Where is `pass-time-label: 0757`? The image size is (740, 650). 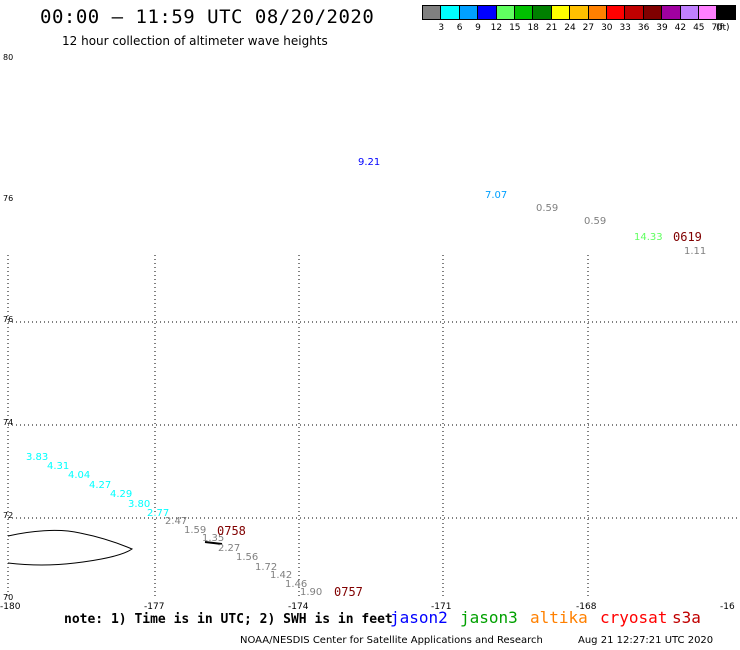
pass-time-label: 0757 is located at coordinates (348, 592).